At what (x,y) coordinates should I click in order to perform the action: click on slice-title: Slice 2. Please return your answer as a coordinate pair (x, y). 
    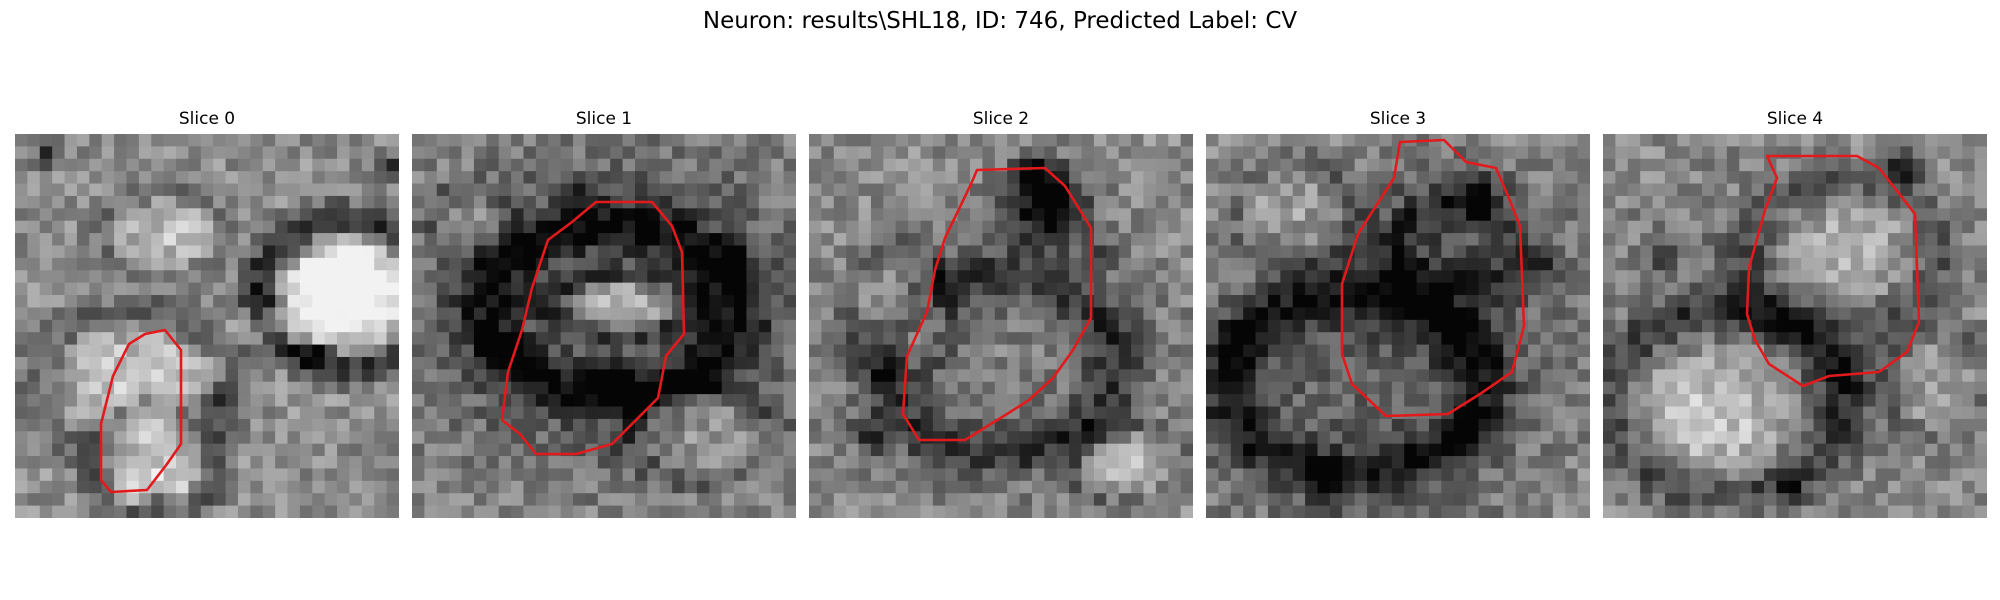
    Looking at the image, I should click on (1001, 119).